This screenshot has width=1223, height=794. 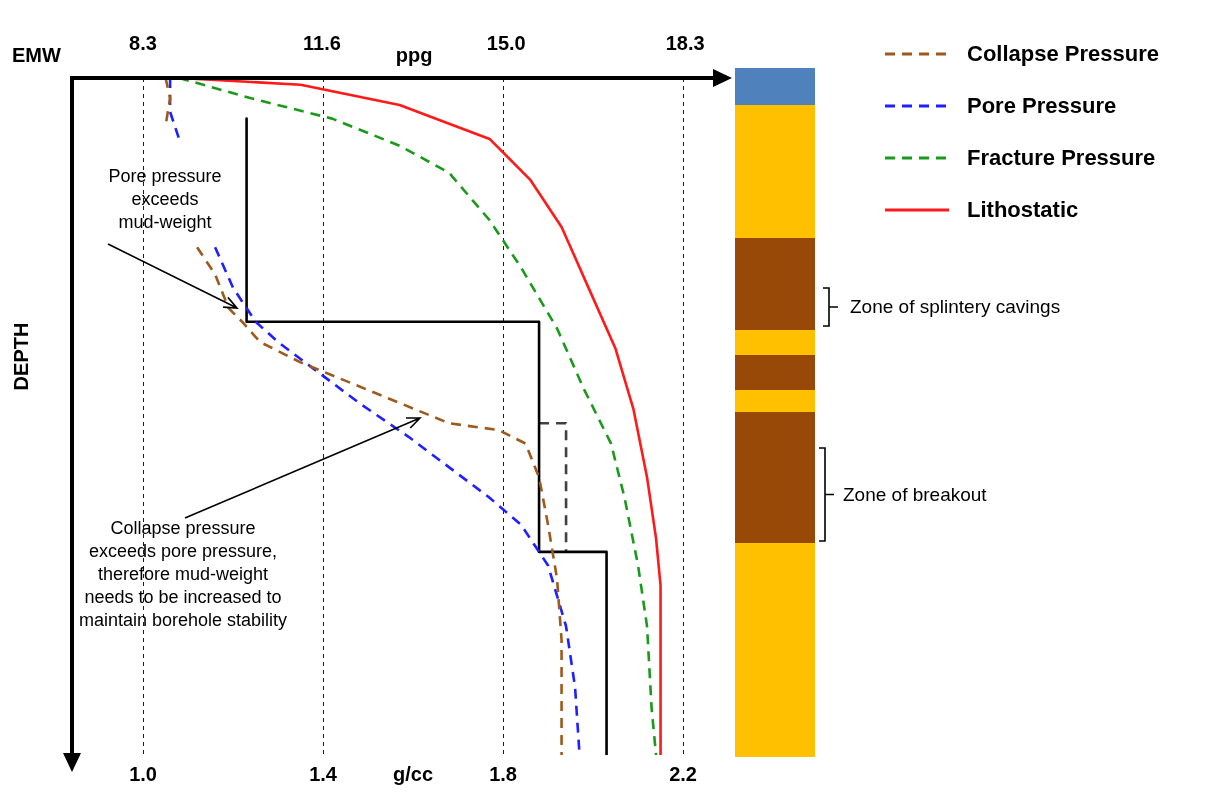 What do you see at coordinates (506, 42) in the screenshot?
I see `x2-tick-label: 15.0` at bounding box center [506, 42].